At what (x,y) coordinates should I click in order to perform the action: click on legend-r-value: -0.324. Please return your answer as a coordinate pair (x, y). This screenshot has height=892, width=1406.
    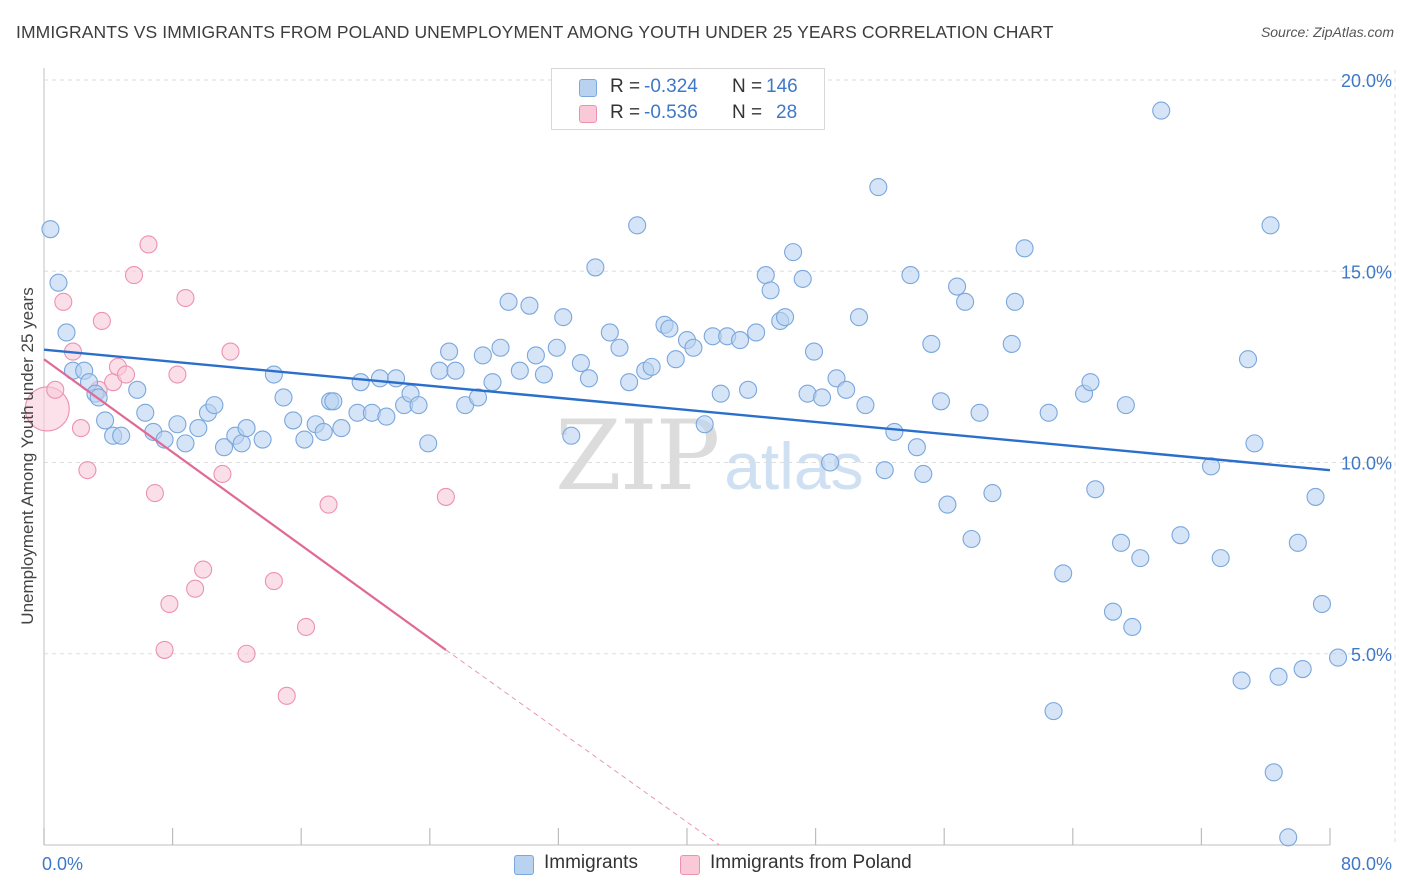
    Looking at the image, I should click on (671, 86).